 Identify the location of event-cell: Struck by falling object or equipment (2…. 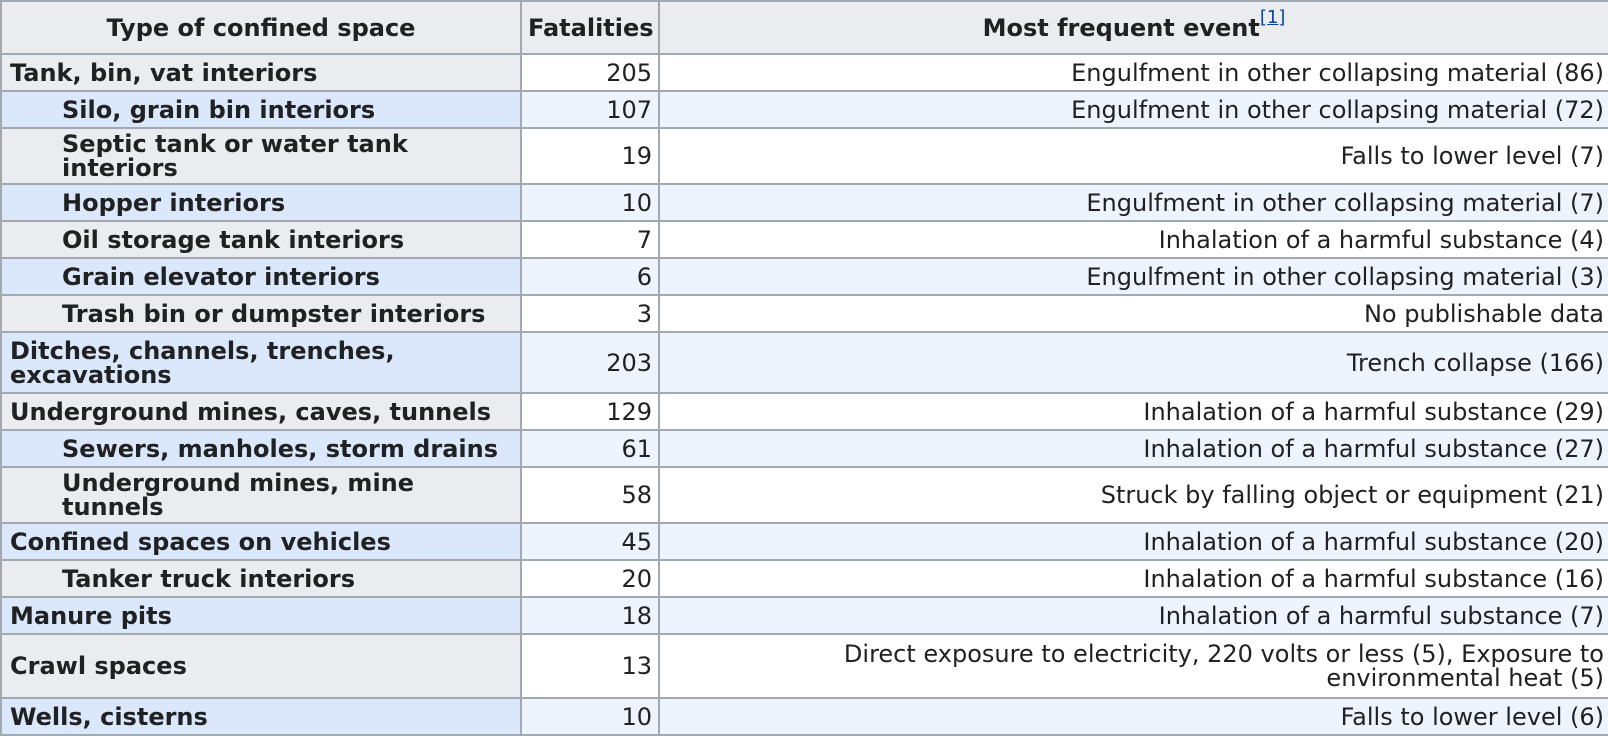
(1133, 495).